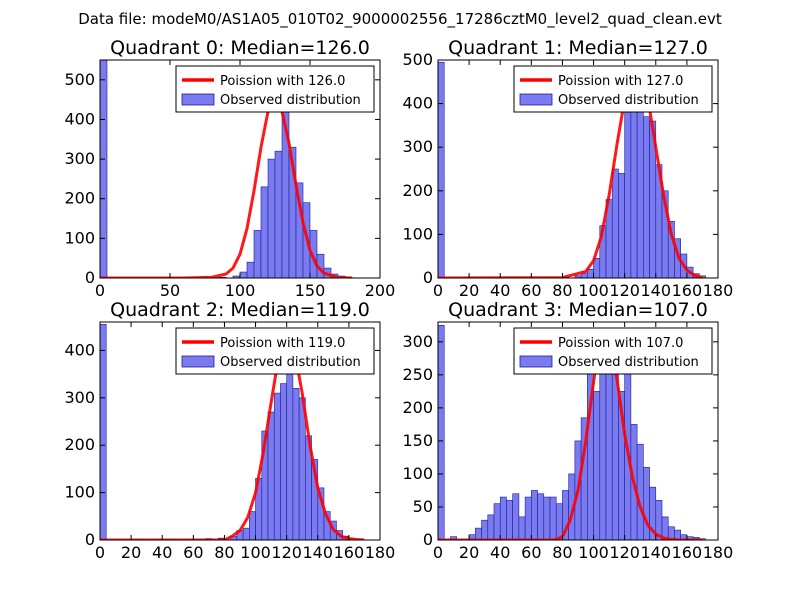 The width and height of the screenshot is (800, 600). What do you see at coordinates (578, 310) in the screenshot?
I see `chart-title: Quadrant 3: Median=107.0` at bounding box center [578, 310].